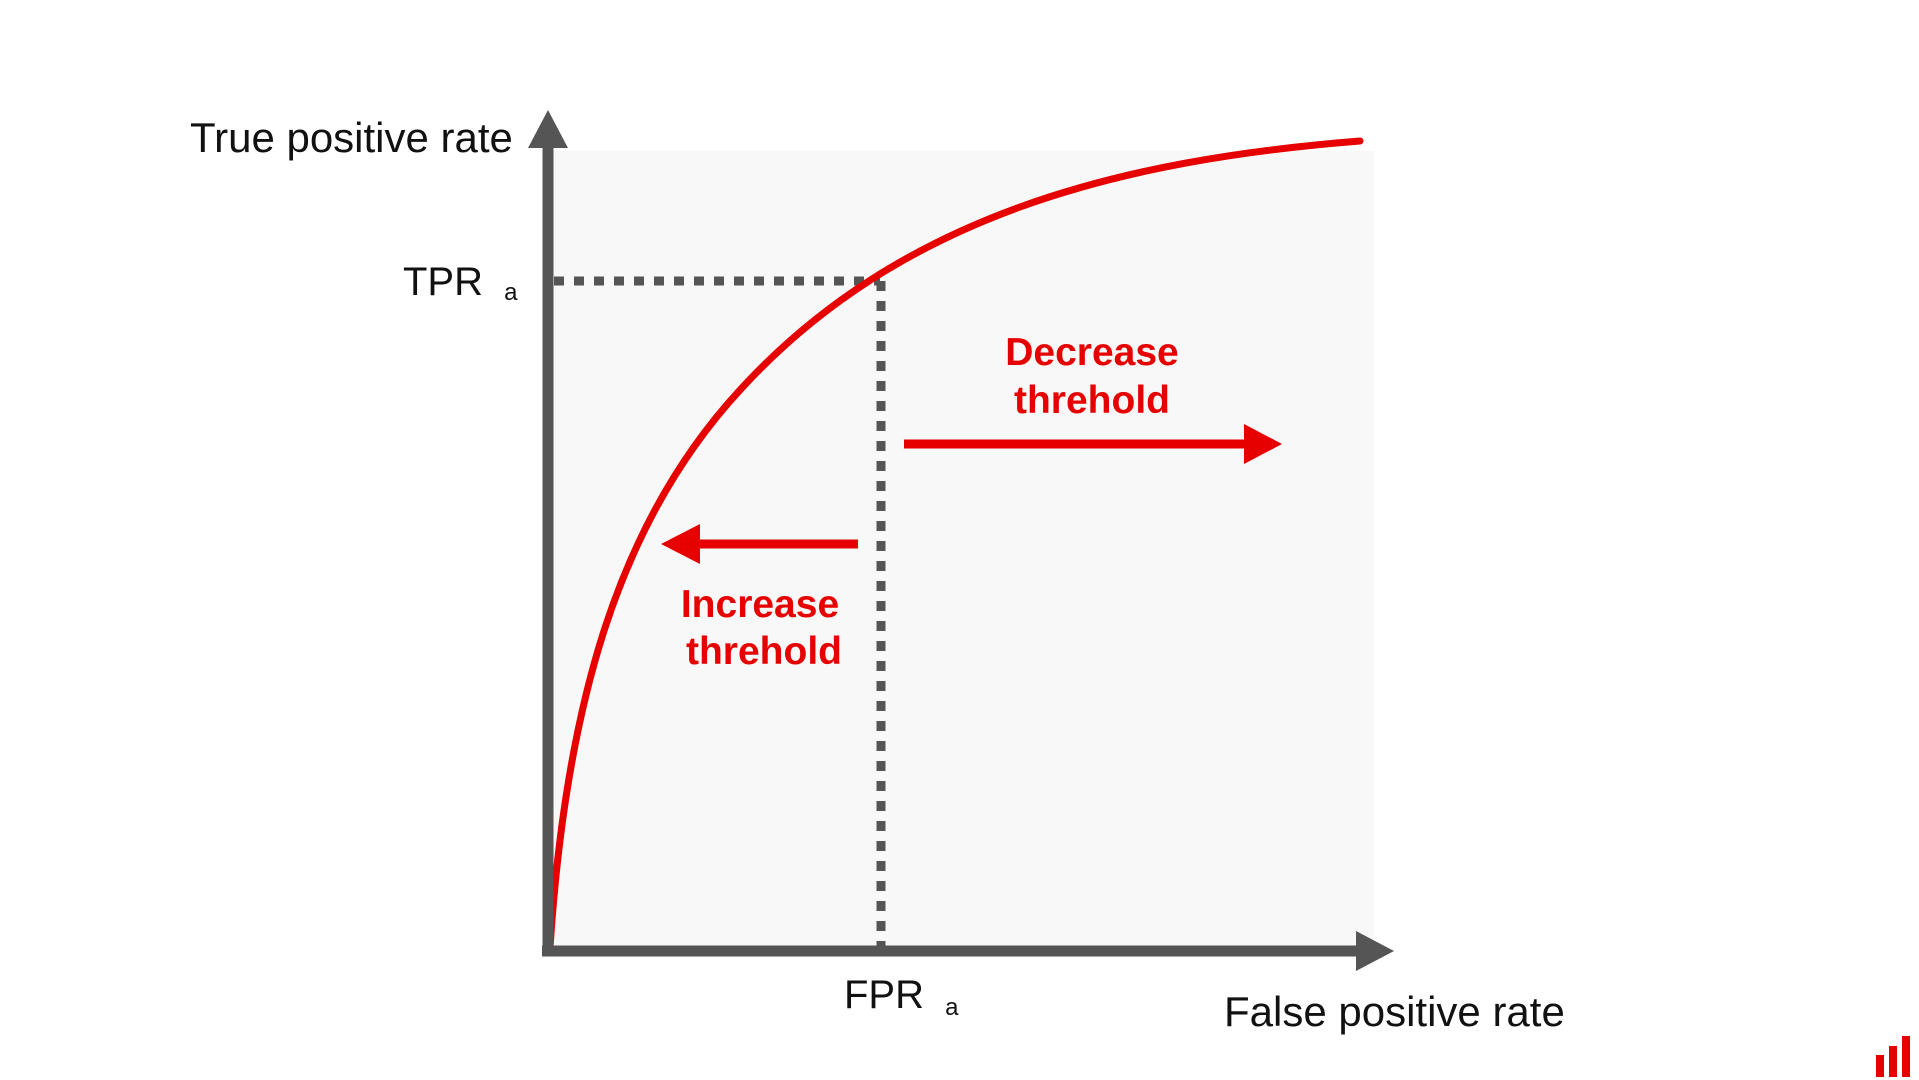  What do you see at coordinates (548, 129) in the screenshot?
I see `y-axis-arrowhead` at bounding box center [548, 129].